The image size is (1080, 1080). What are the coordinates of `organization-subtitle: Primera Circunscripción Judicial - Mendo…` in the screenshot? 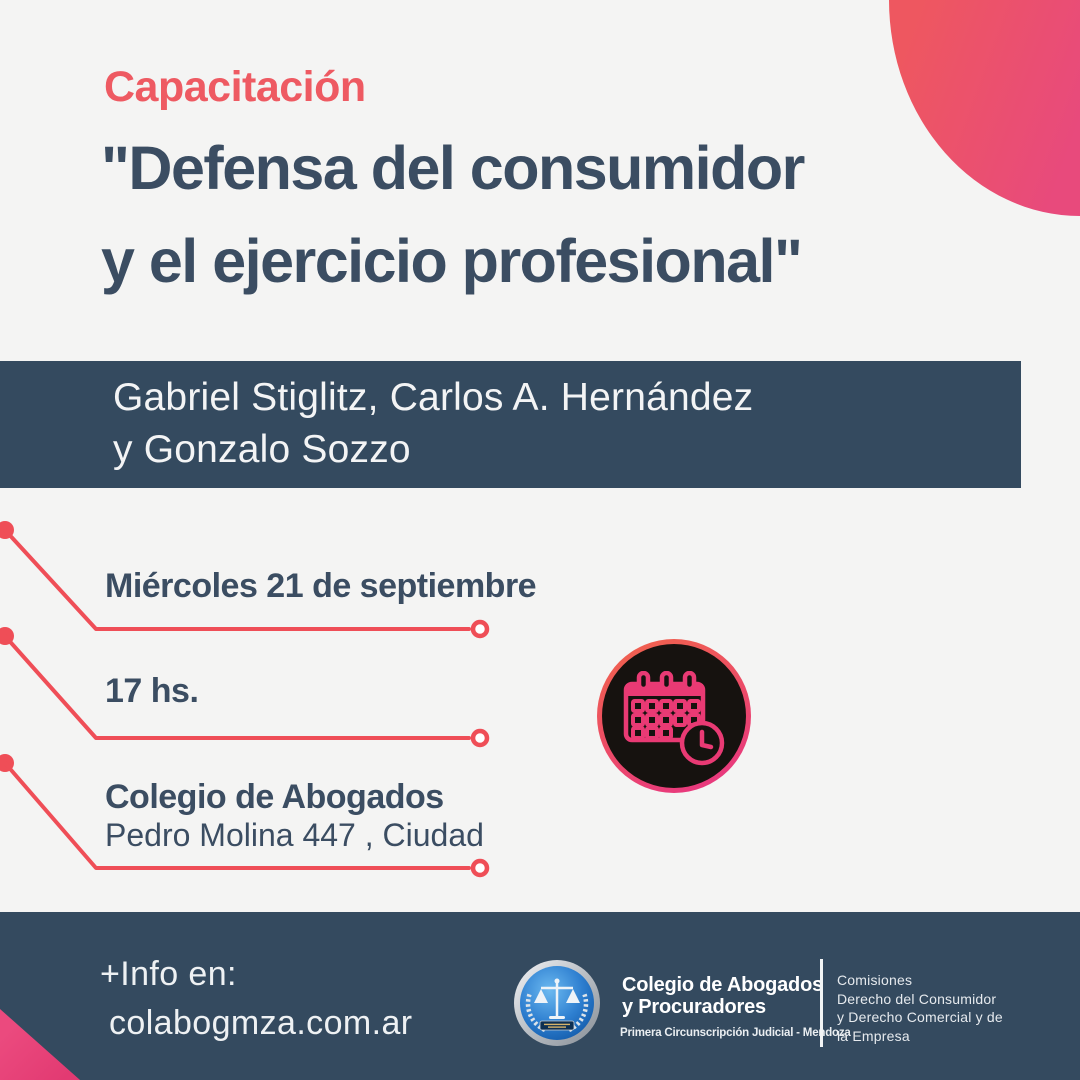 It's located at (735, 1033).